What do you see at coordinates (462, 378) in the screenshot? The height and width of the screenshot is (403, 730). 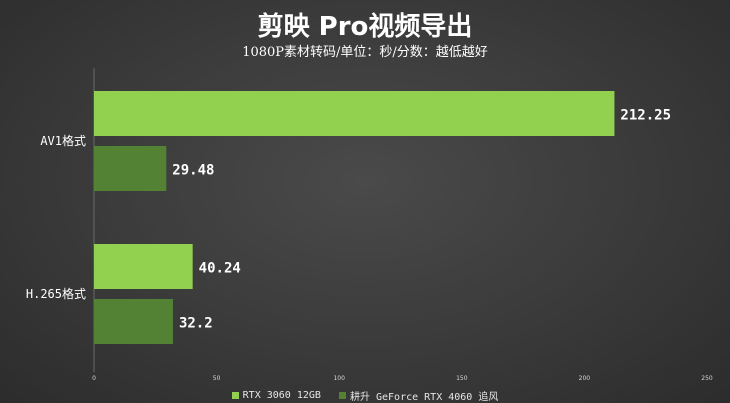 I see `x-tick-label-3: 150` at bounding box center [462, 378].